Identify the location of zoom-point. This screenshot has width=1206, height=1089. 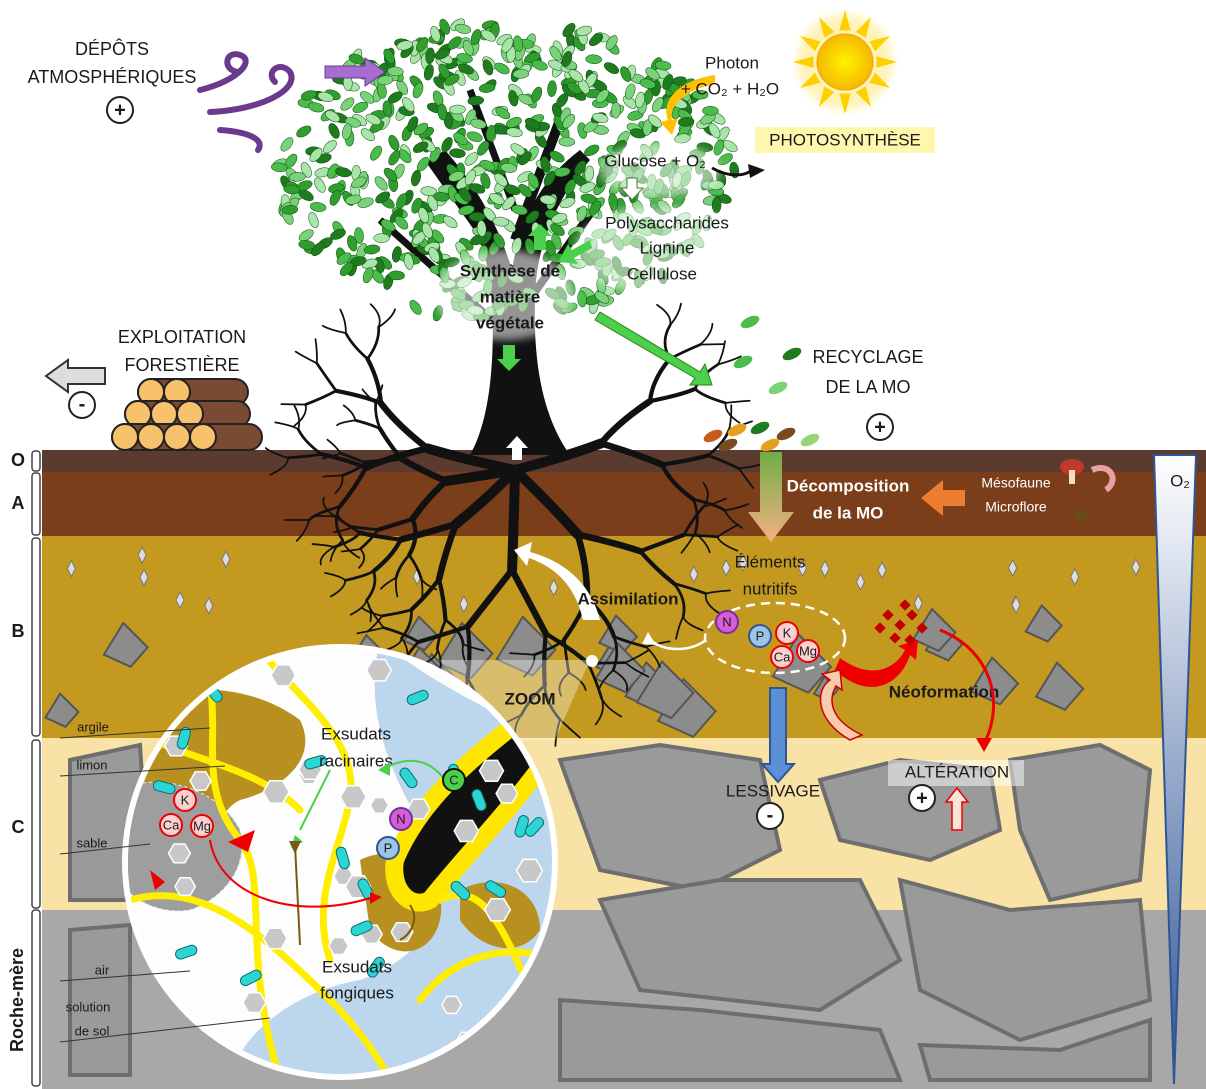
(592, 661).